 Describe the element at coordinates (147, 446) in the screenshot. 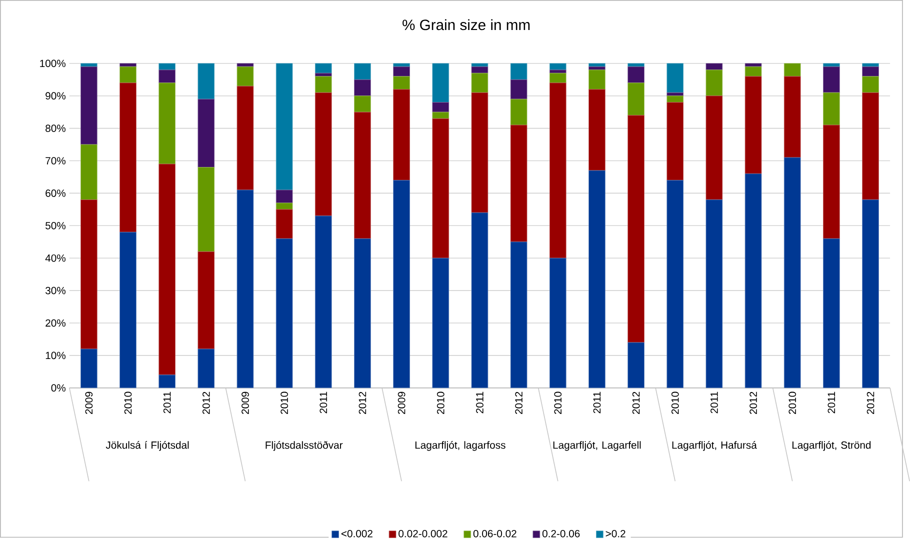

I see `text: Jökulsá í Fljótsdal` at that location.